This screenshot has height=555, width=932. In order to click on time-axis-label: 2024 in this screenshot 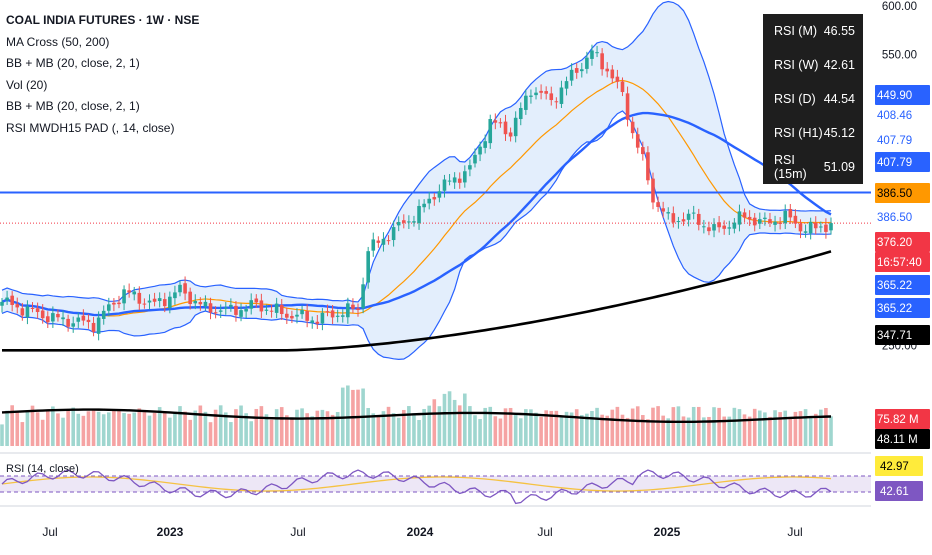, I will do `click(420, 532)`.